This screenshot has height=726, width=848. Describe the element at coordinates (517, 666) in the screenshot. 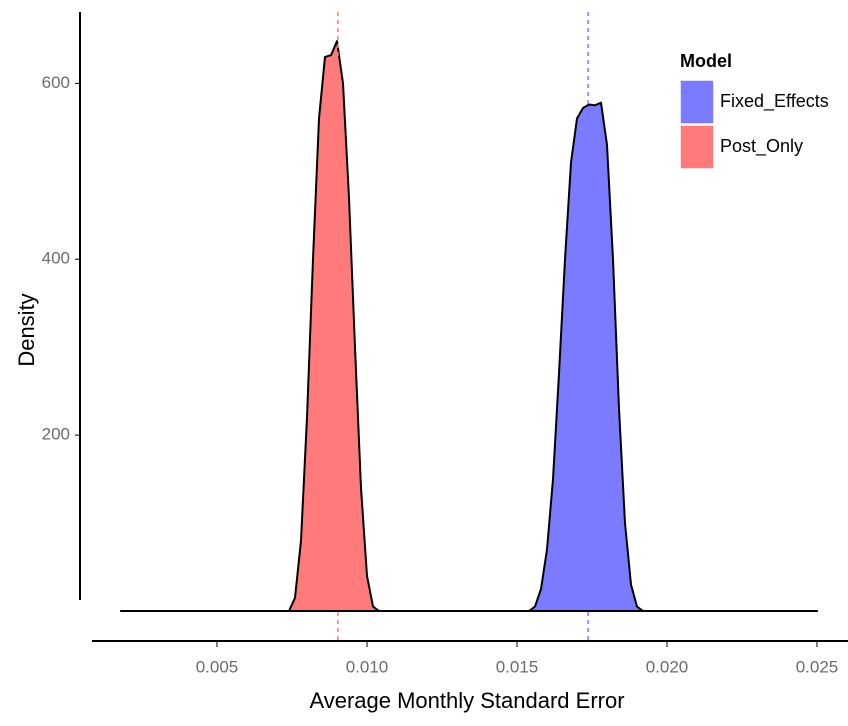

I see `x-tick-label: 0.015` at that location.